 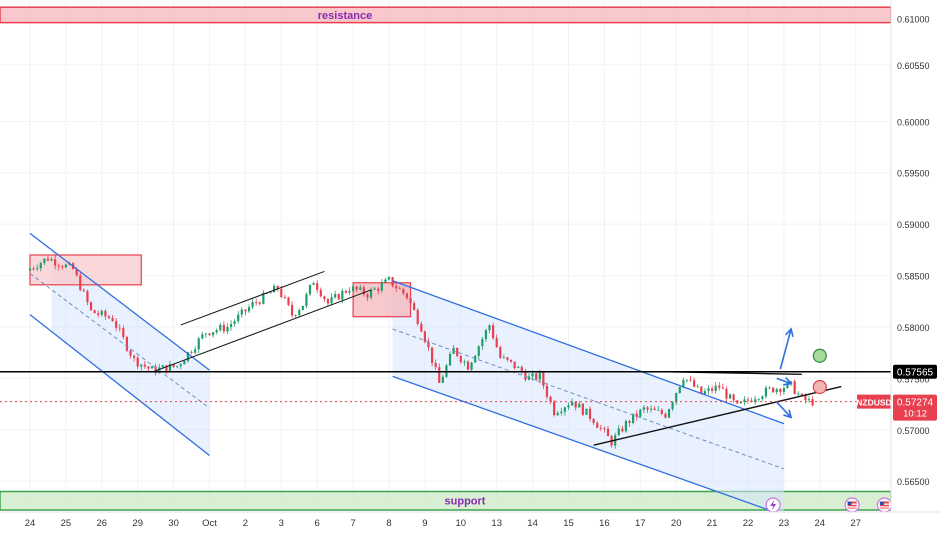 What do you see at coordinates (424, 523) in the screenshot?
I see `x-tick-label: 9` at bounding box center [424, 523].